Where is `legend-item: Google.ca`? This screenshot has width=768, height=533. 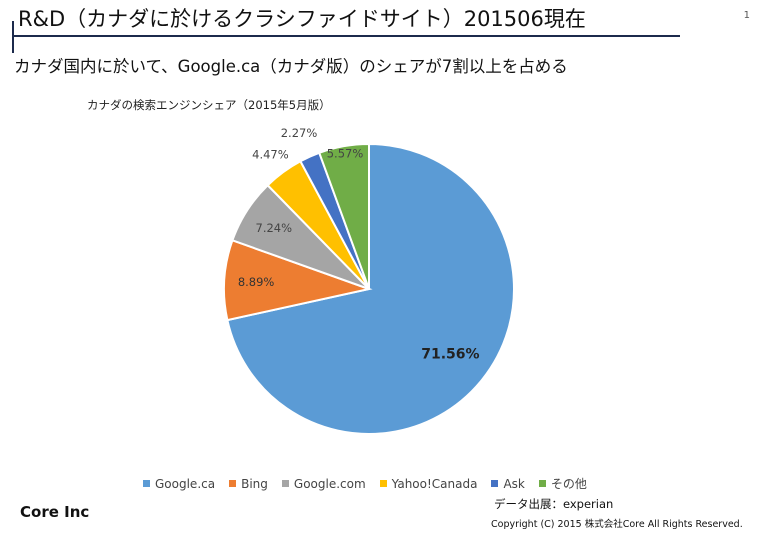
legend-item: Google.ca is located at coordinates (179, 483).